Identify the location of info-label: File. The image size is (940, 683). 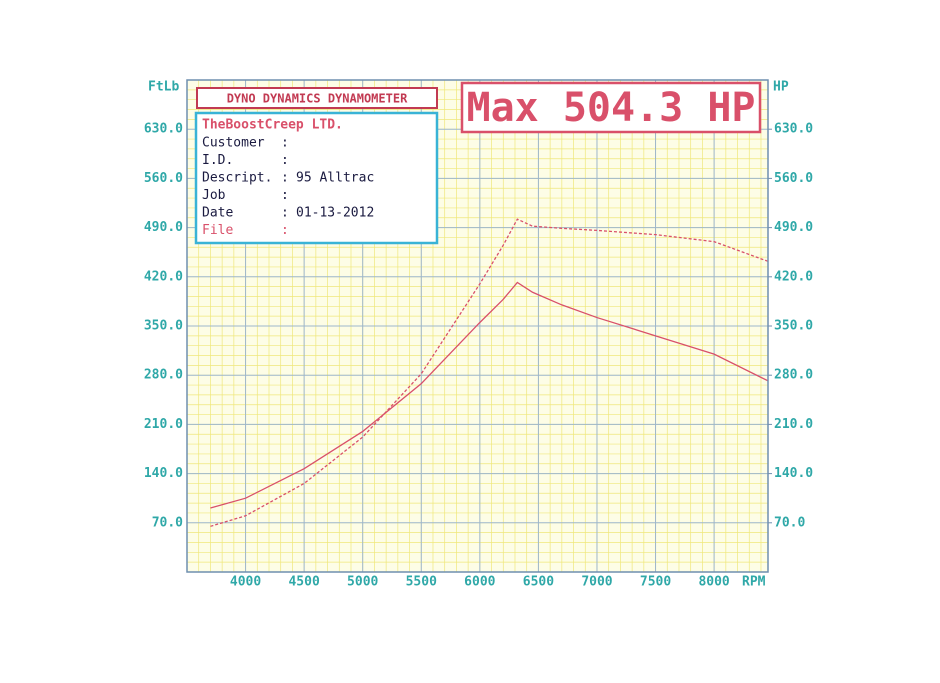
(217, 230).